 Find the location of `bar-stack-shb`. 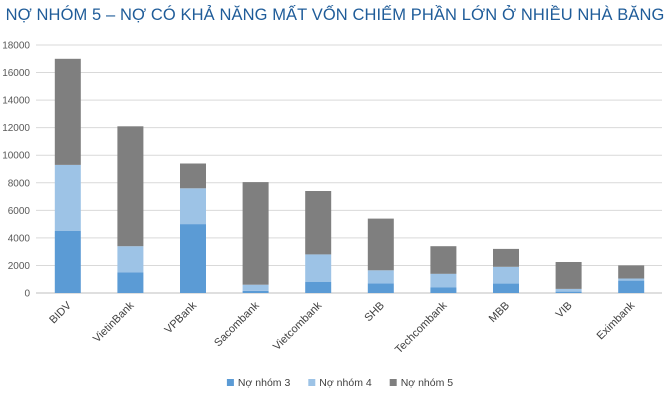

bar-stack-shb is located at coordinates (380, 255).